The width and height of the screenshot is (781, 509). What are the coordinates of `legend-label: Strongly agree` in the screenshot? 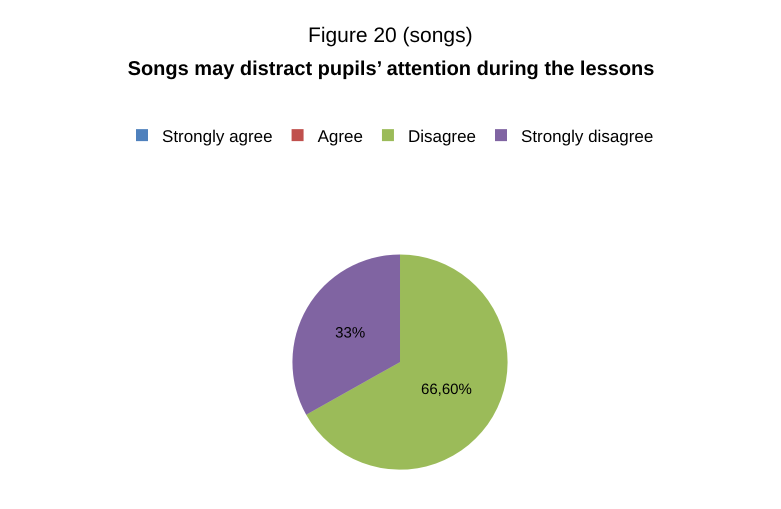 It's located at (217, 136).